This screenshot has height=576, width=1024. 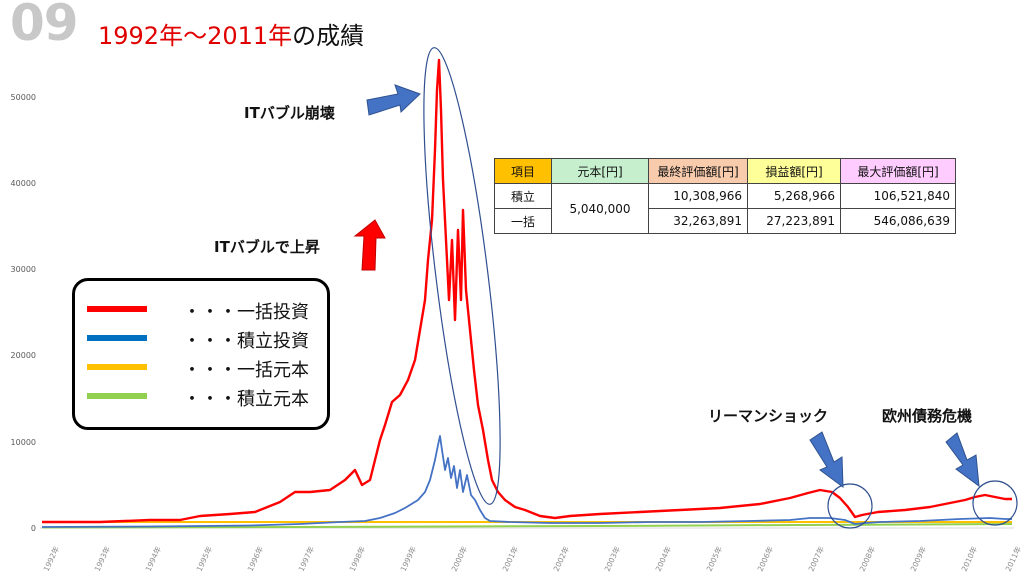 What do you see at coordinates (255, 558) in the screenshot?
I see `x-tick-label: 1996年` at bounding box center [255, 558].